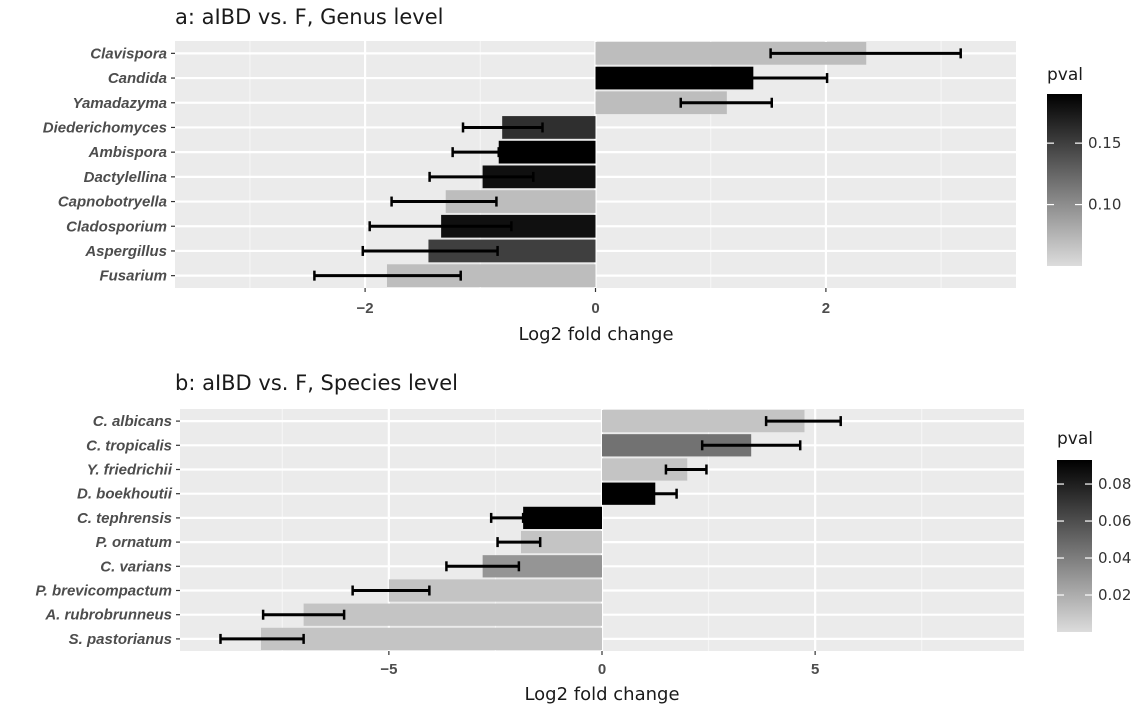 The height and width of the screenshot is (709, 1141). What do you see at coordinates (124, 518) in the screenshot?
I see `category-label: C. tephrensis` at bounding box center [124, 518].